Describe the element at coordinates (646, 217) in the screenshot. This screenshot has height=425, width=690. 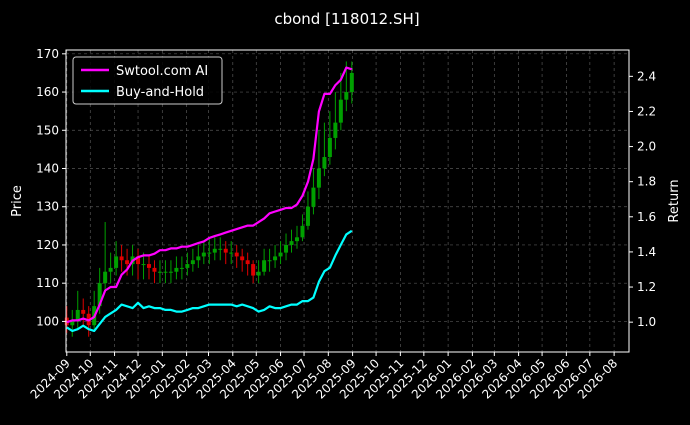
I see `y2-tick-label: 1.6` at that location.